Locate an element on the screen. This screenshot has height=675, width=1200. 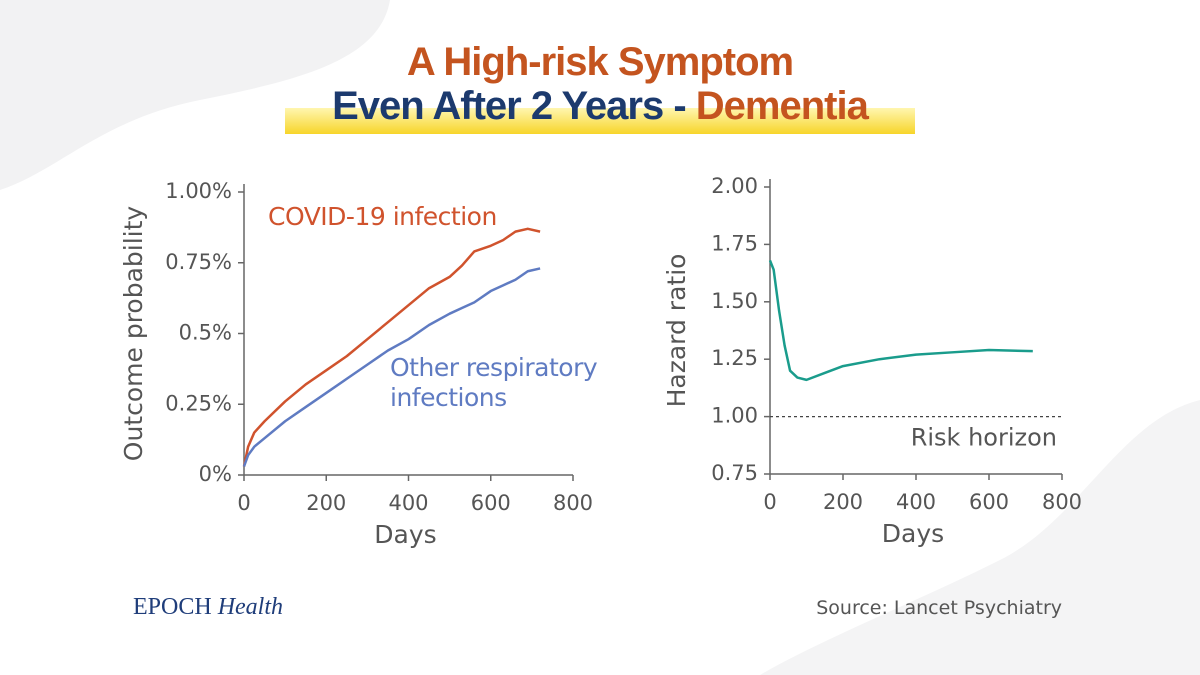
series-label: COVID-19 infection is located at coordinates (382, 216).